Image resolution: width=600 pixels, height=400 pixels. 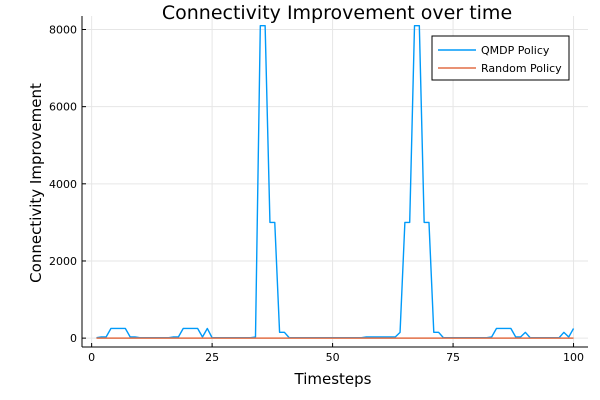 What do you see at coordinates (573, 357) in the screenshot?
I see `x-tick-label-4: 100` at bounding box center [573, 357].